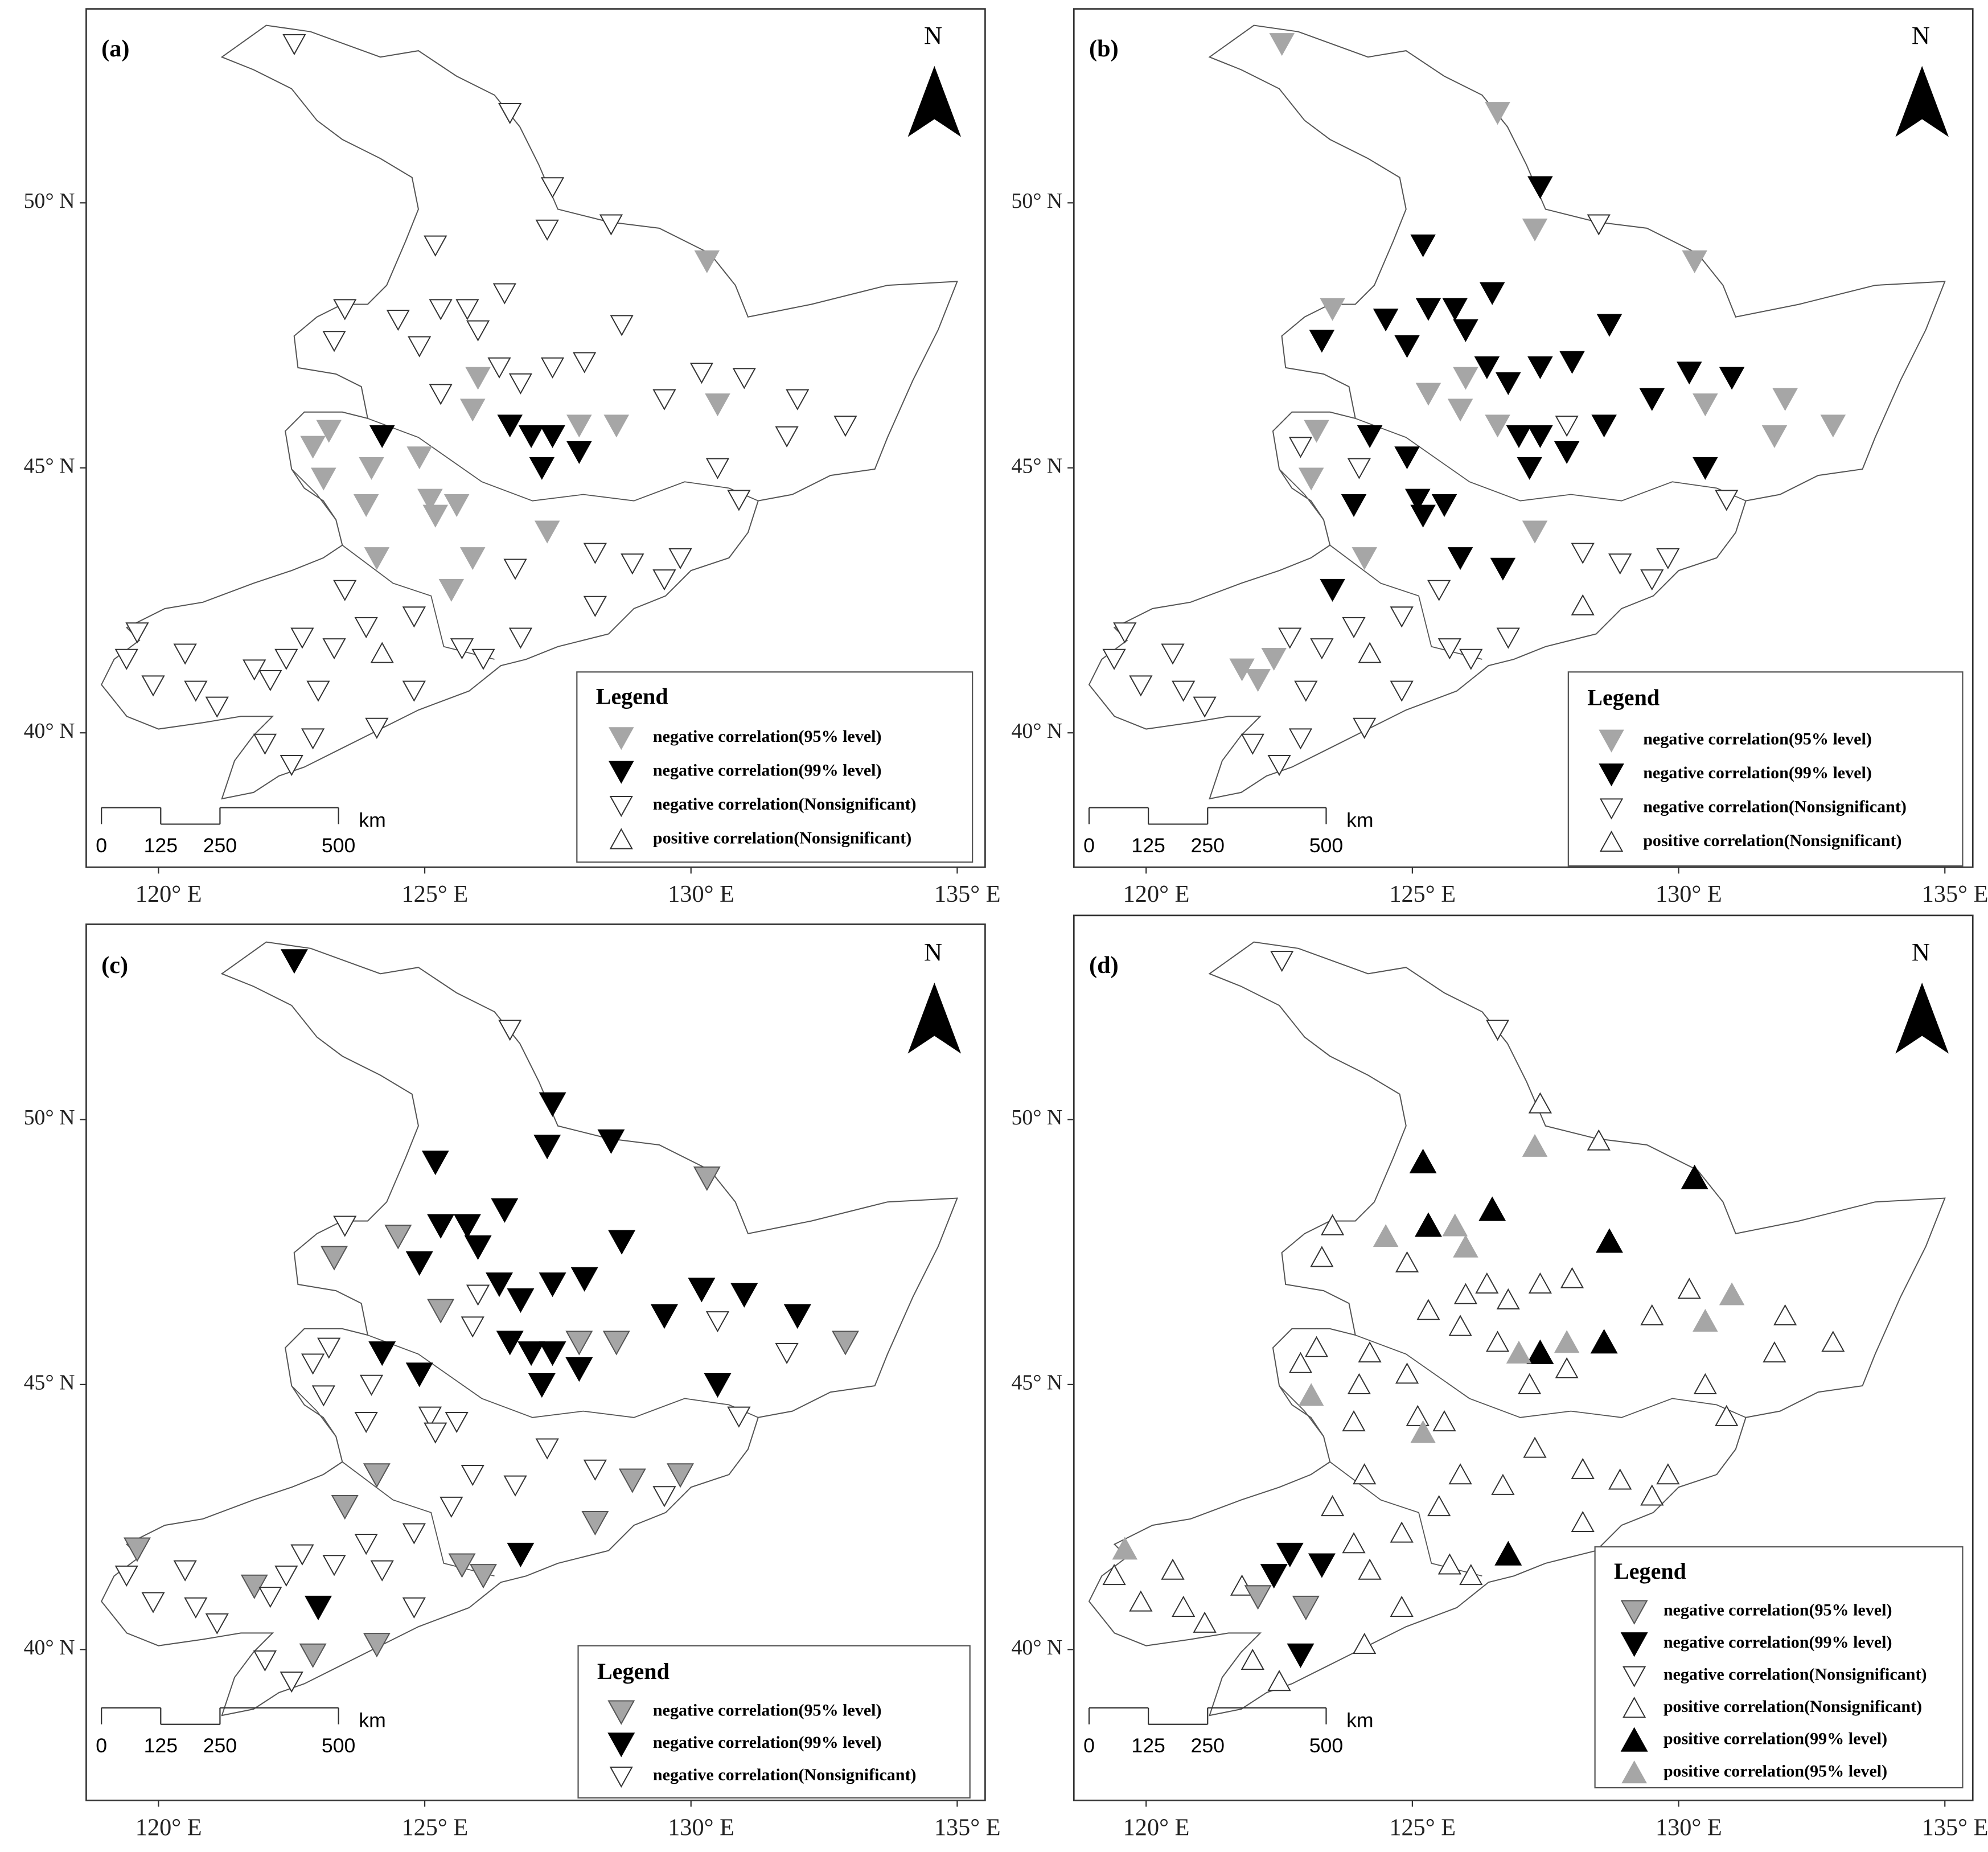 The image size is (1988, 1852). I want to click on legend-label: negative correlation(99% level), so click(767, 1742).